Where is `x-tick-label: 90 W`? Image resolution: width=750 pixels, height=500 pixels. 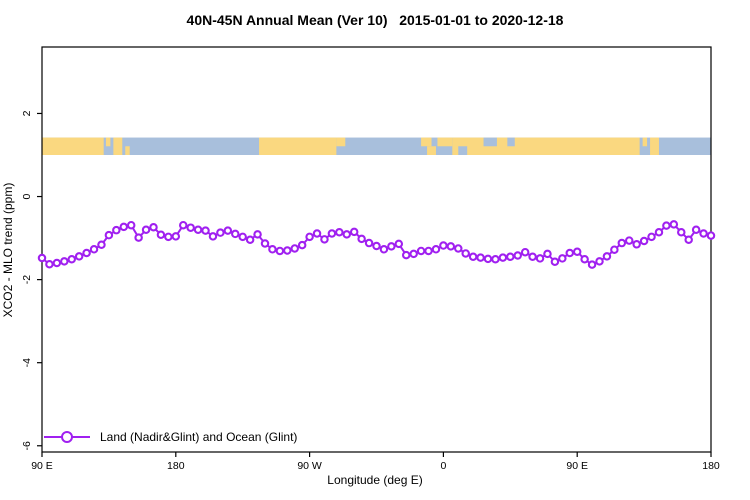 x-tick-label: 90 W is located at coordinates (309, 466).